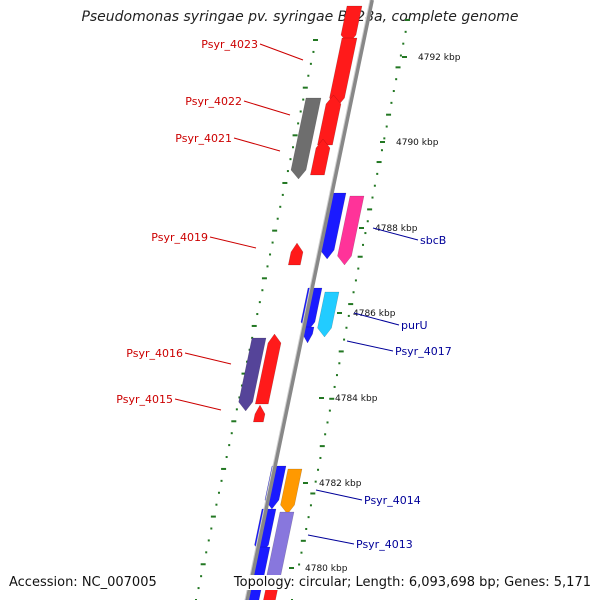 The image size is (600, 600). I want to click on gene-label-psyr-4016: Psyr_4016, so click(154, 353).